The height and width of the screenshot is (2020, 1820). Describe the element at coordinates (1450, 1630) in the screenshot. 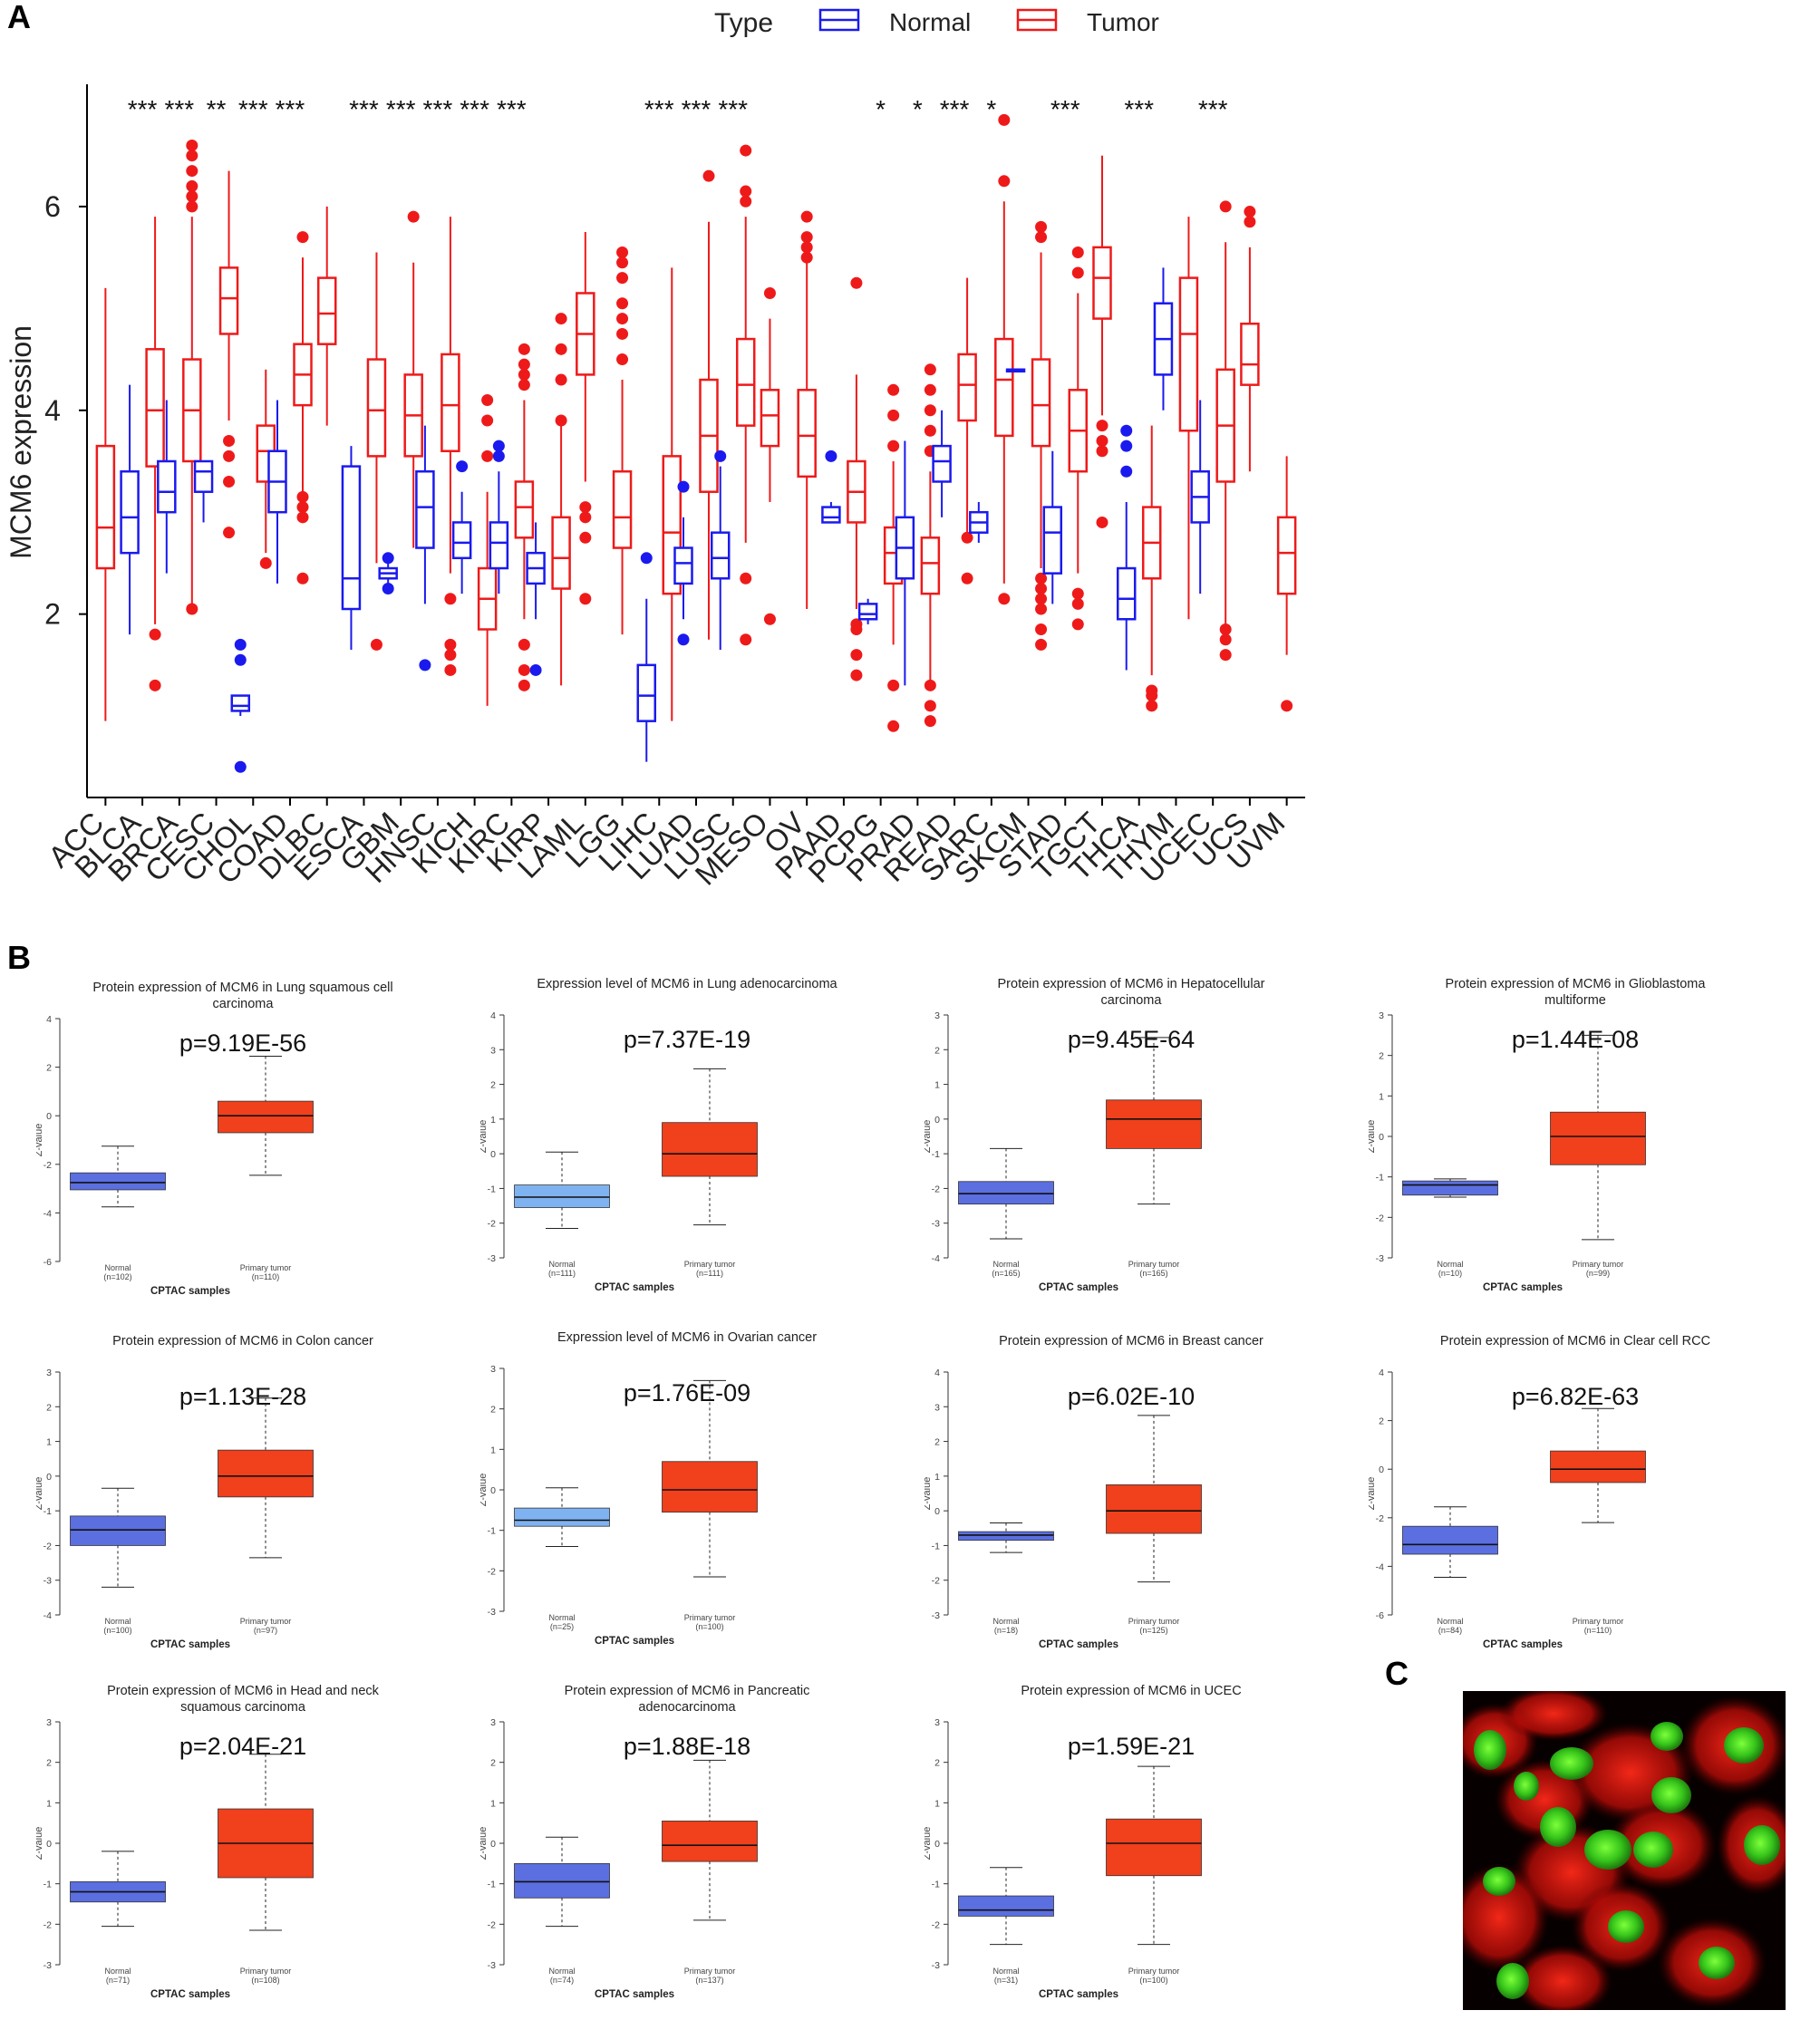

I see `group-n: (n=84)` at that location.